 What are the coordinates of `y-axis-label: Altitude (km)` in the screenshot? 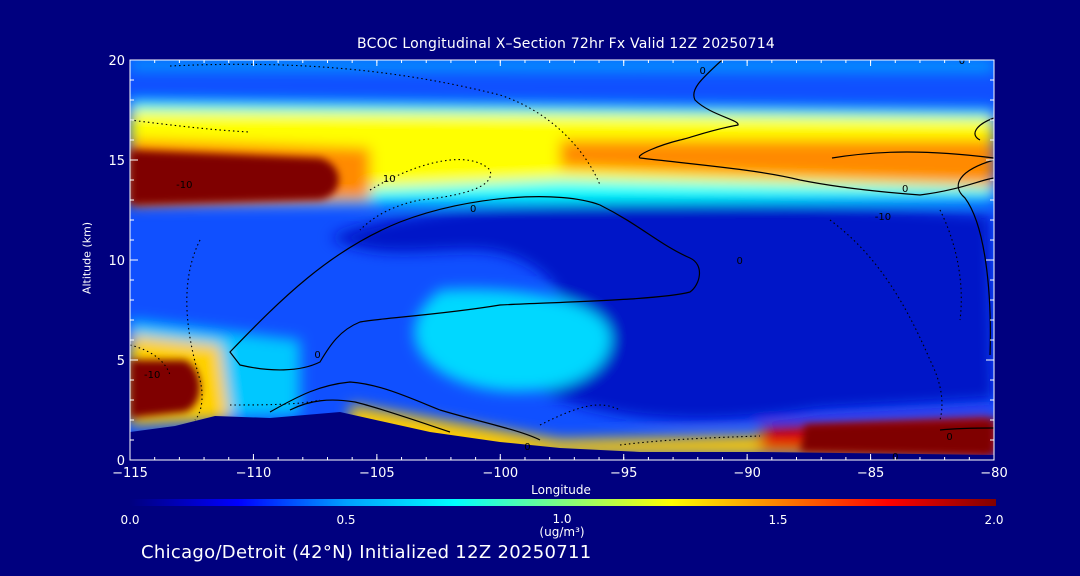 It's located at (87, 258).